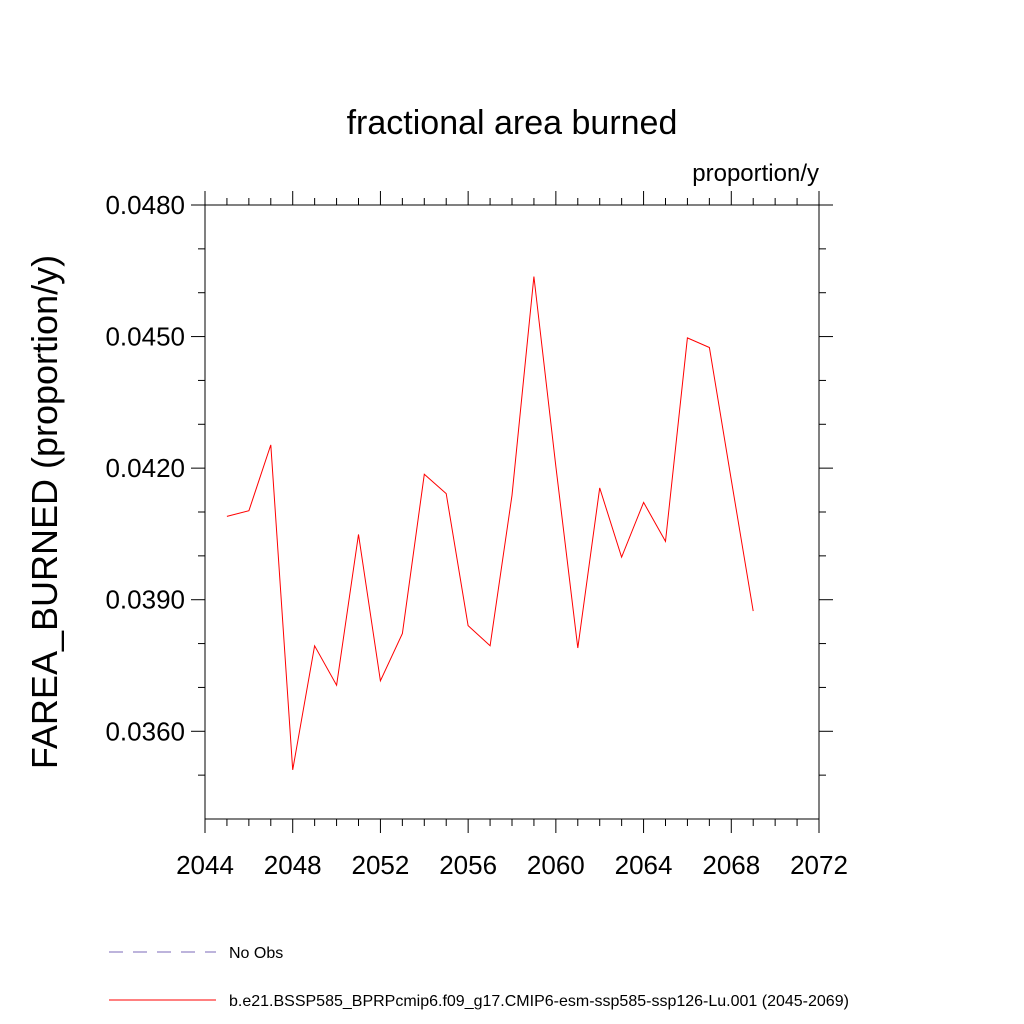  Describe the element at coordinates (44, 512) in the screenshot. I see `y-axis-label: FAREA_BURNED (proportion/y)` at that location.